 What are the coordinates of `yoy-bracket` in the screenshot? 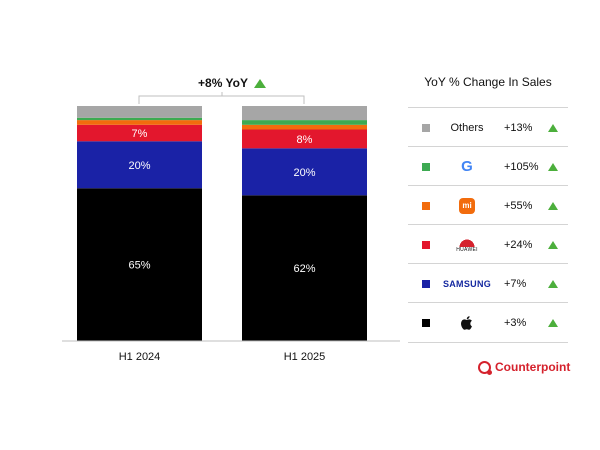 It's located at (221, 98).